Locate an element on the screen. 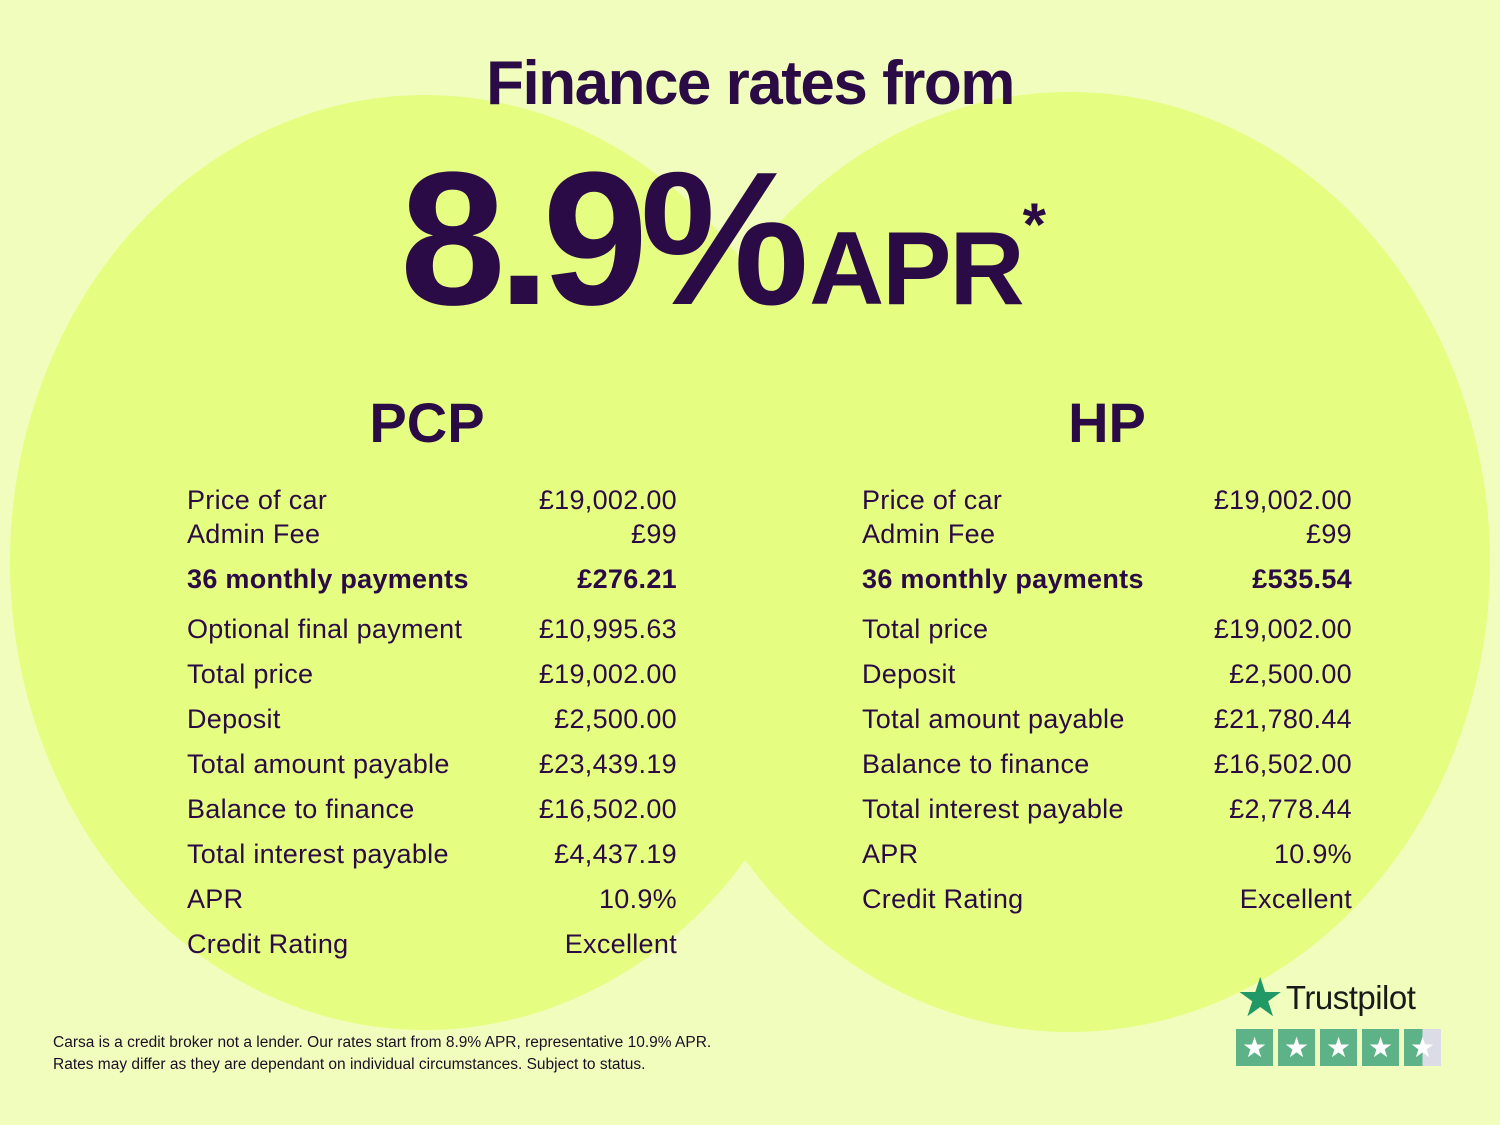 This screenshot has width=1500, height=1125. rate-asterisk: * is located at coordinates (1034, 224).